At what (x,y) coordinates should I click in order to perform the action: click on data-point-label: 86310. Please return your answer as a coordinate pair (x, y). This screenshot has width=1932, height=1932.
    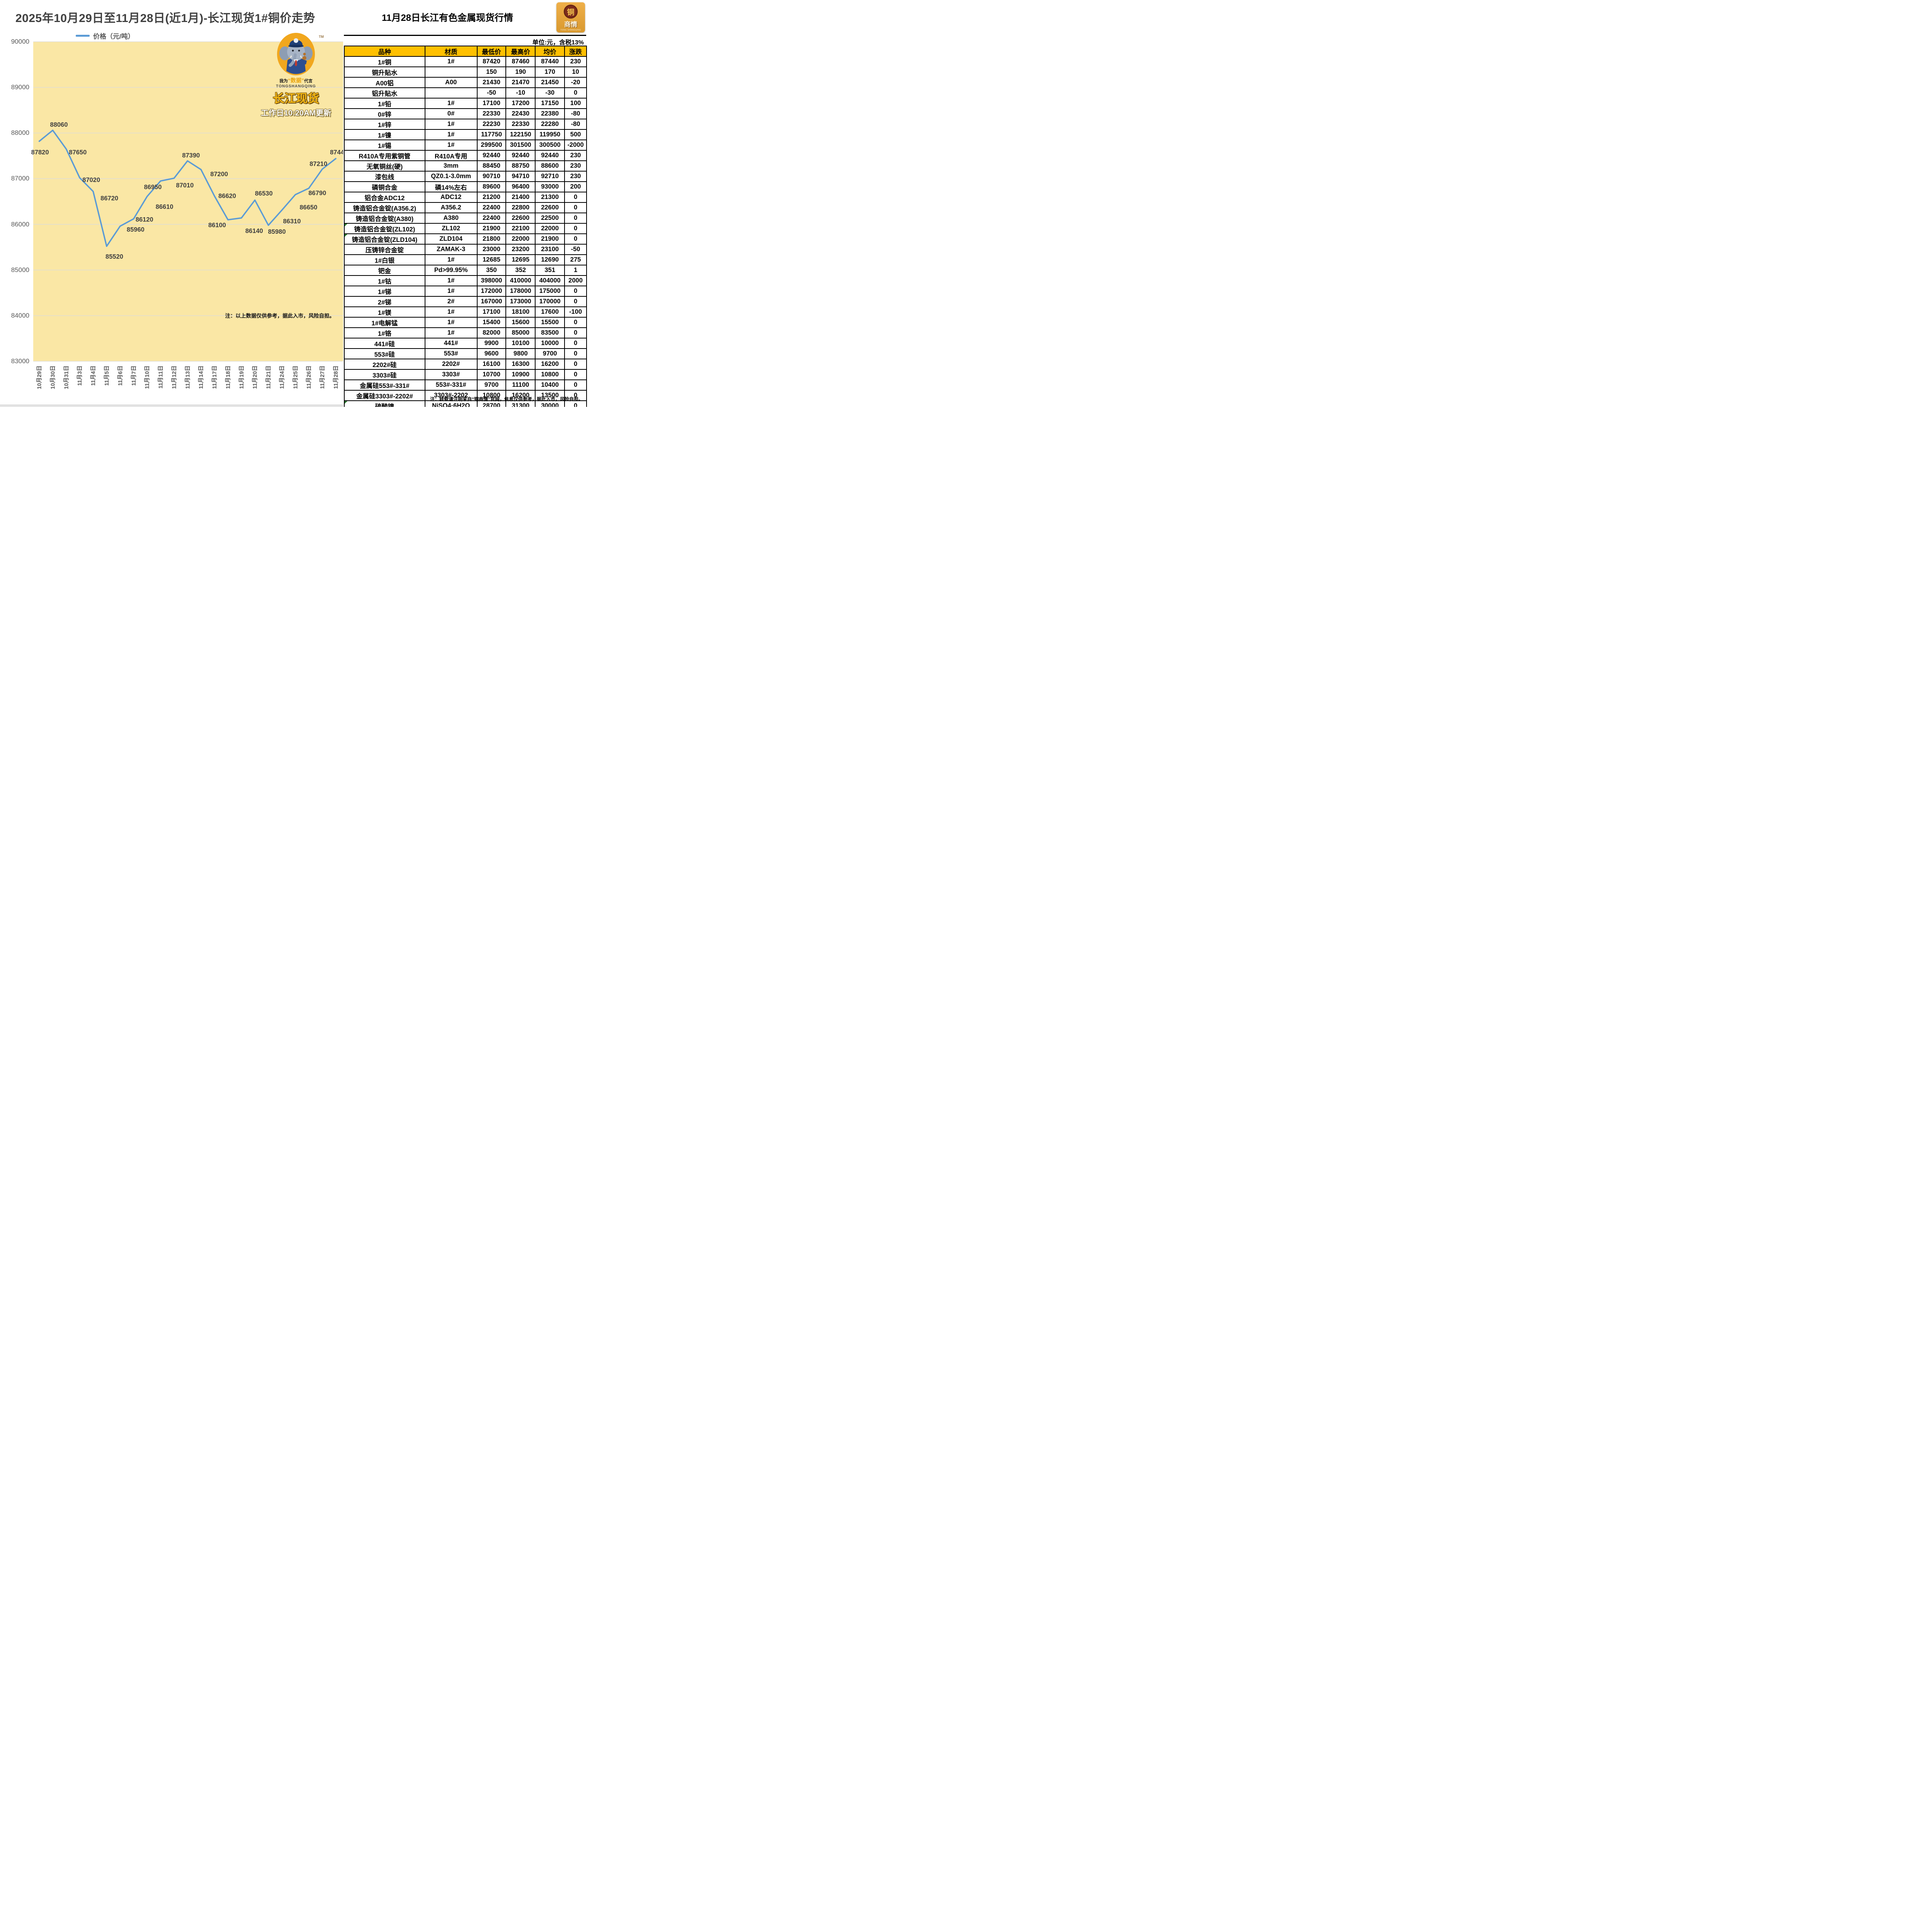
    Looking at the image, I should click on (292, 221).